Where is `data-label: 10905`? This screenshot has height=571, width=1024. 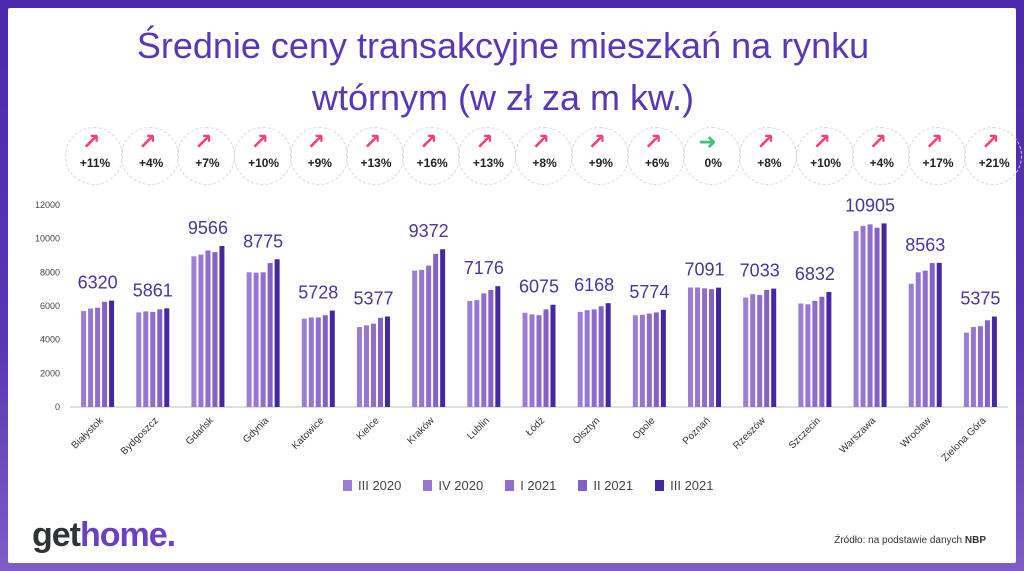
data-label: 10905 is located at coordinates (870, 205).